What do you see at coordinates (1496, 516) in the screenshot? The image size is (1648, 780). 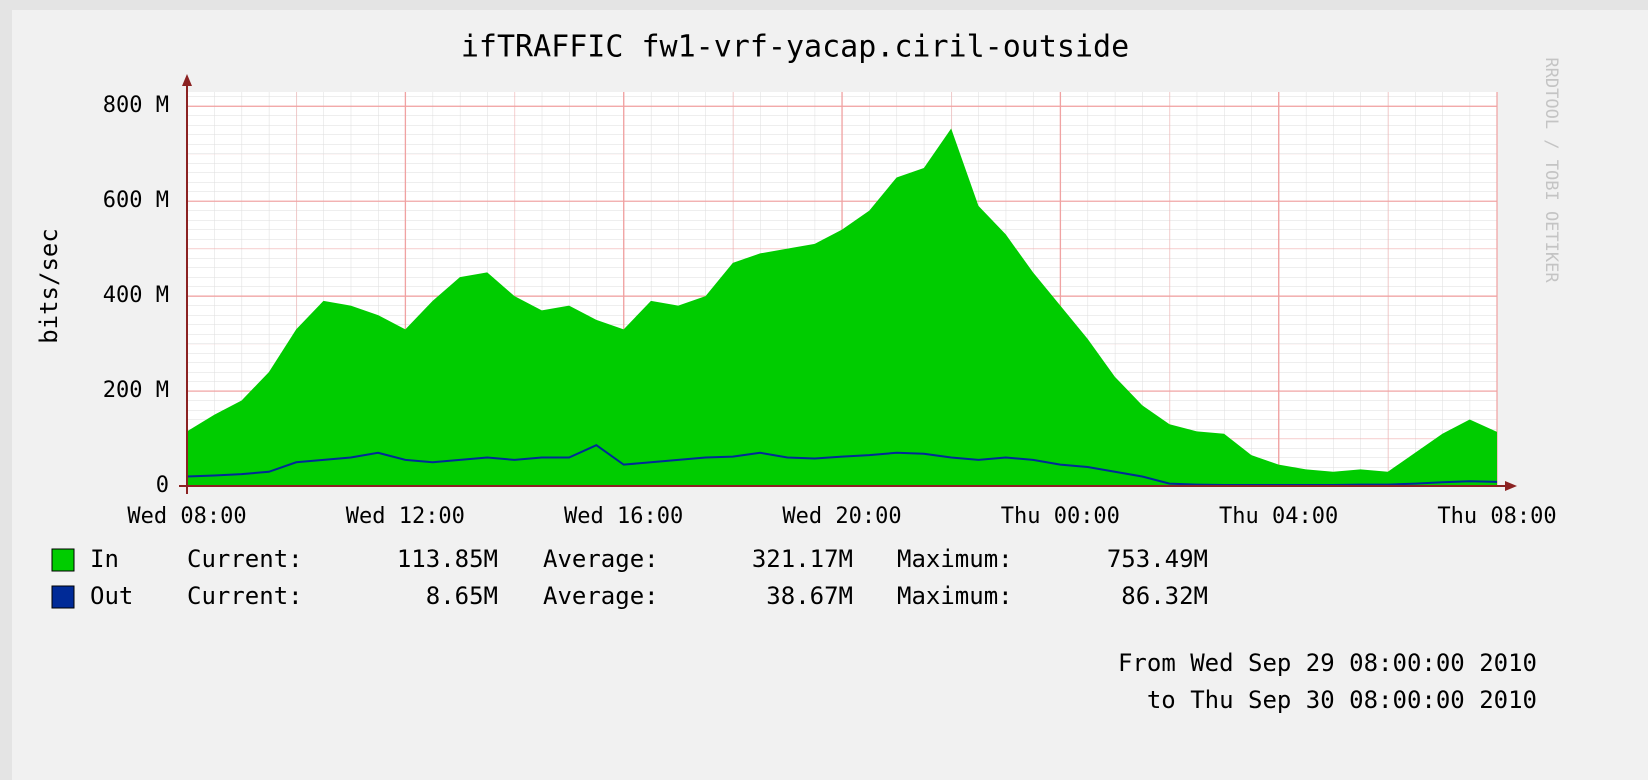 I see `x-tick-label: Thu 08:00` at bounding box center [1496, 516].